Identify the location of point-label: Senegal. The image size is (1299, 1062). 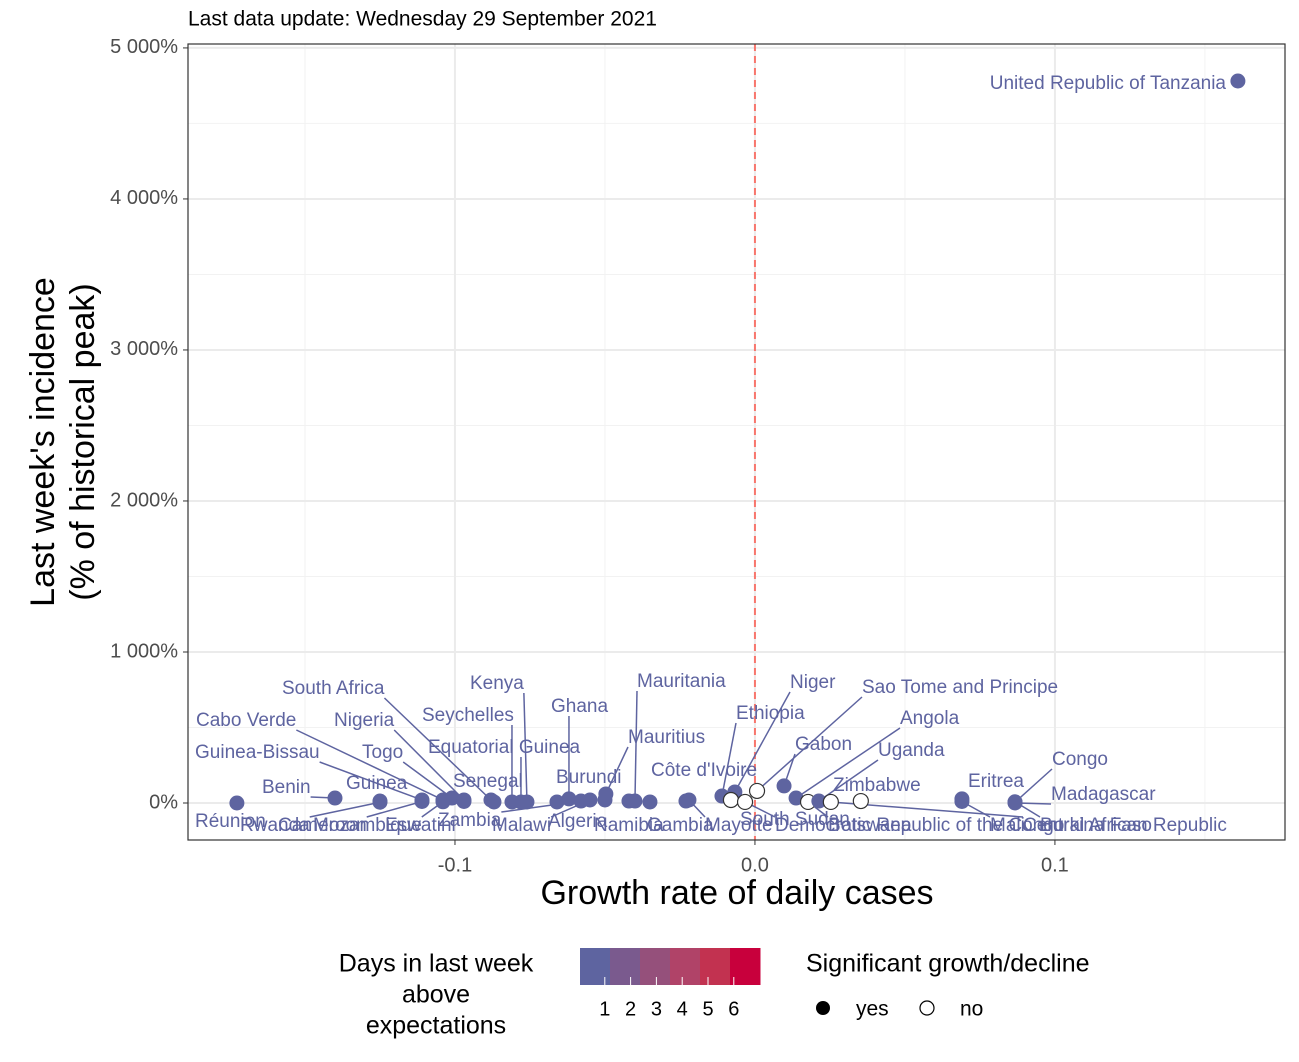
(488, 781).